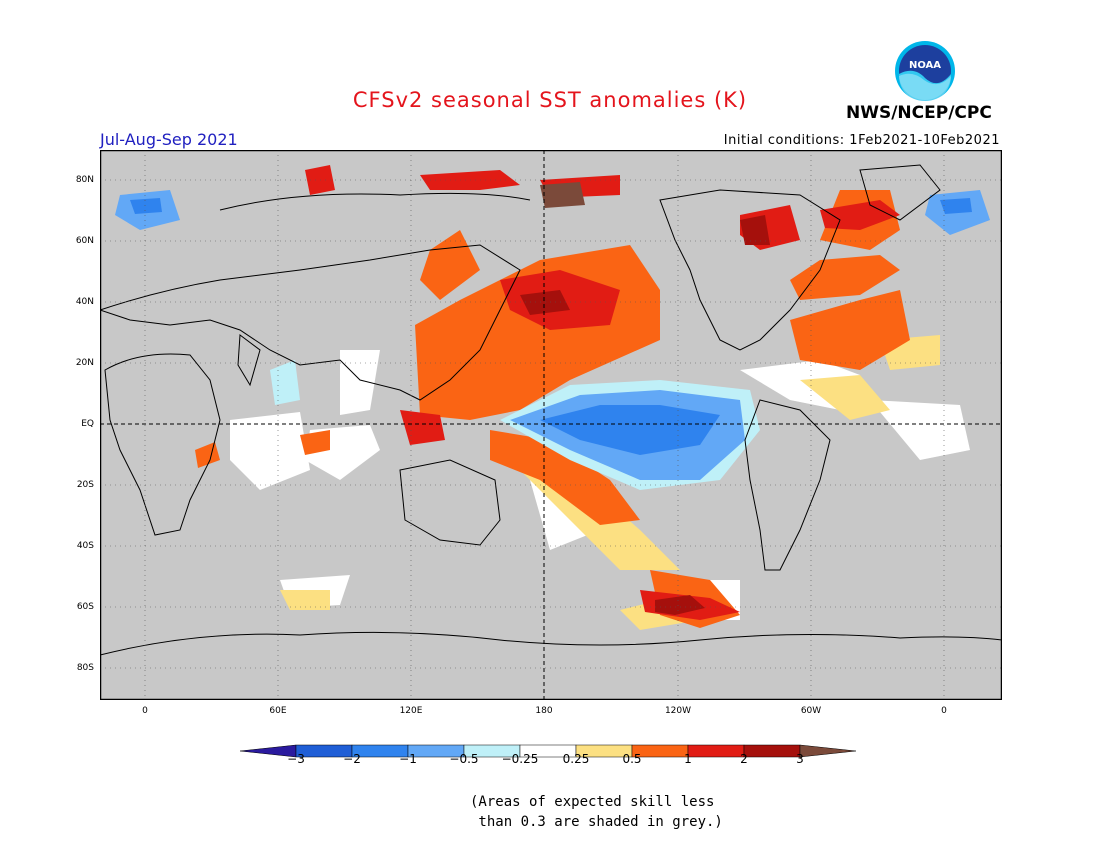 The image size is (1100, 850). What do you see at coordinates (278, 711) in the screenshot?
I see `lon-label-60e: 60E` at bounding box center [278, 711].